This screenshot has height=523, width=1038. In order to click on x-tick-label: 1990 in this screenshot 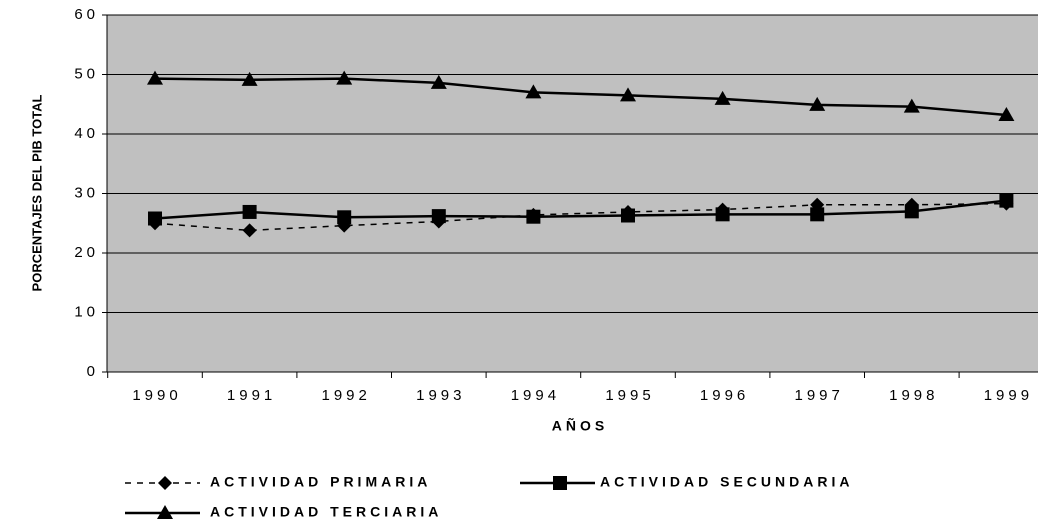, I will do `click(156, 395)`.